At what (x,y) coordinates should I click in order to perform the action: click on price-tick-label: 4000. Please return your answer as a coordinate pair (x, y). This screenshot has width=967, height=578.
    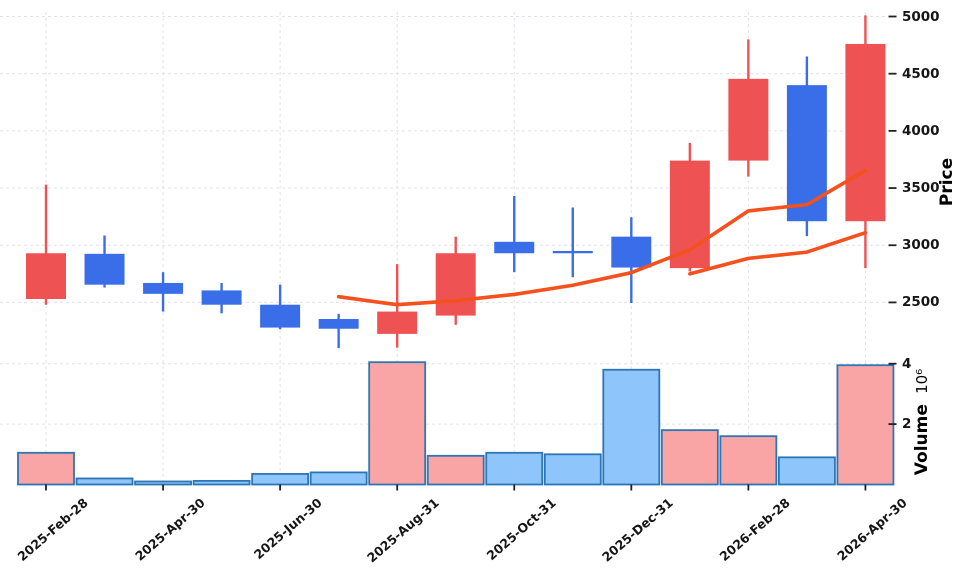
    Looking at the image, I should click on (921, 130).